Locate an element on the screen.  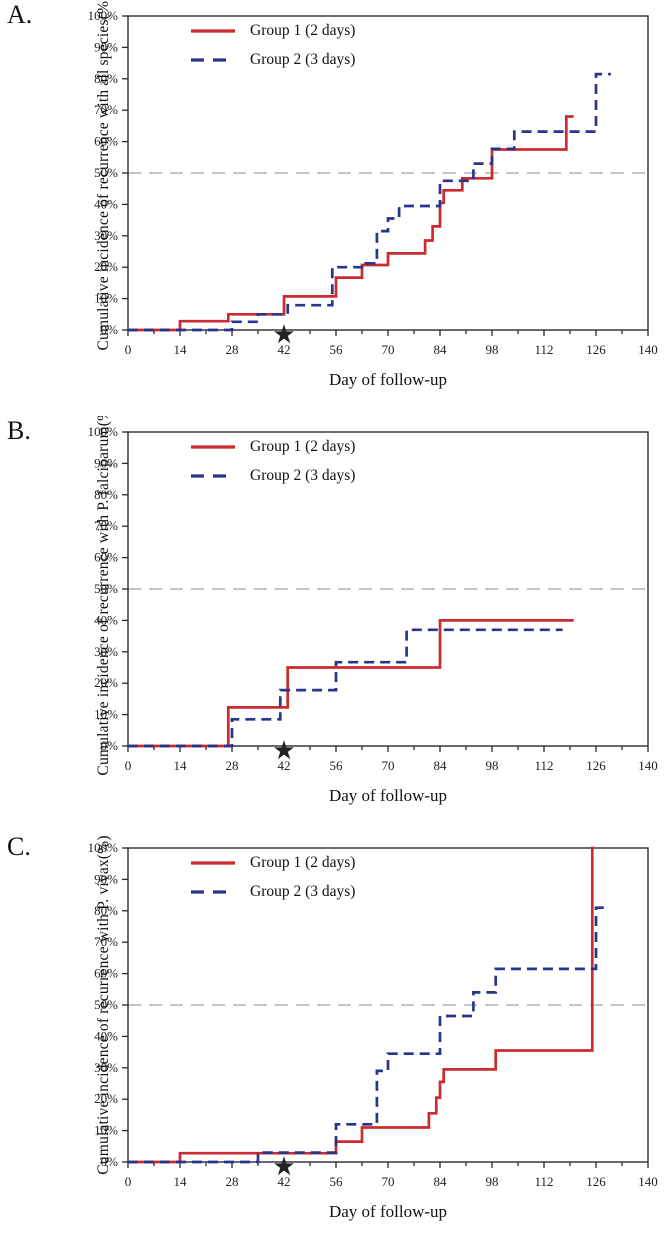
panel-c-x-axis-label: Day of follow-up is located at coordinates (388, 1211).